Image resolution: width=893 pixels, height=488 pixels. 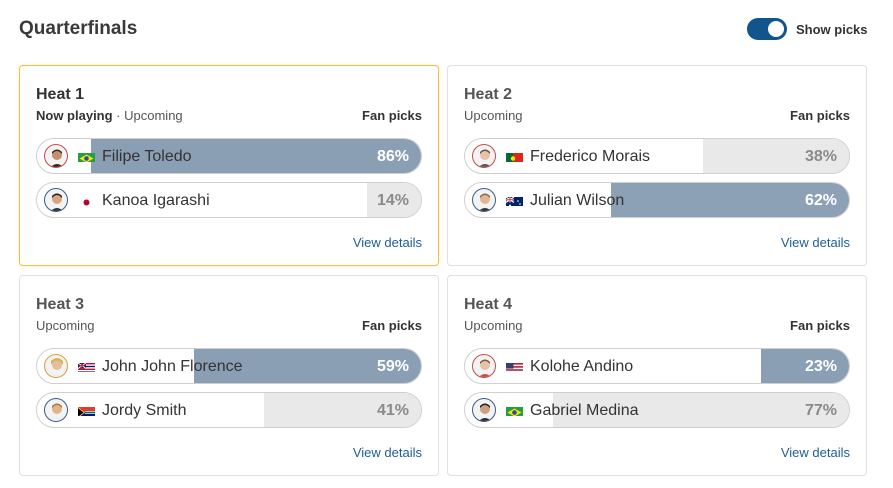 What do you see at coordinates (820, 366) in the screenshot?
I see `pick-percentage: 23%` at bounding box center [820, 366].